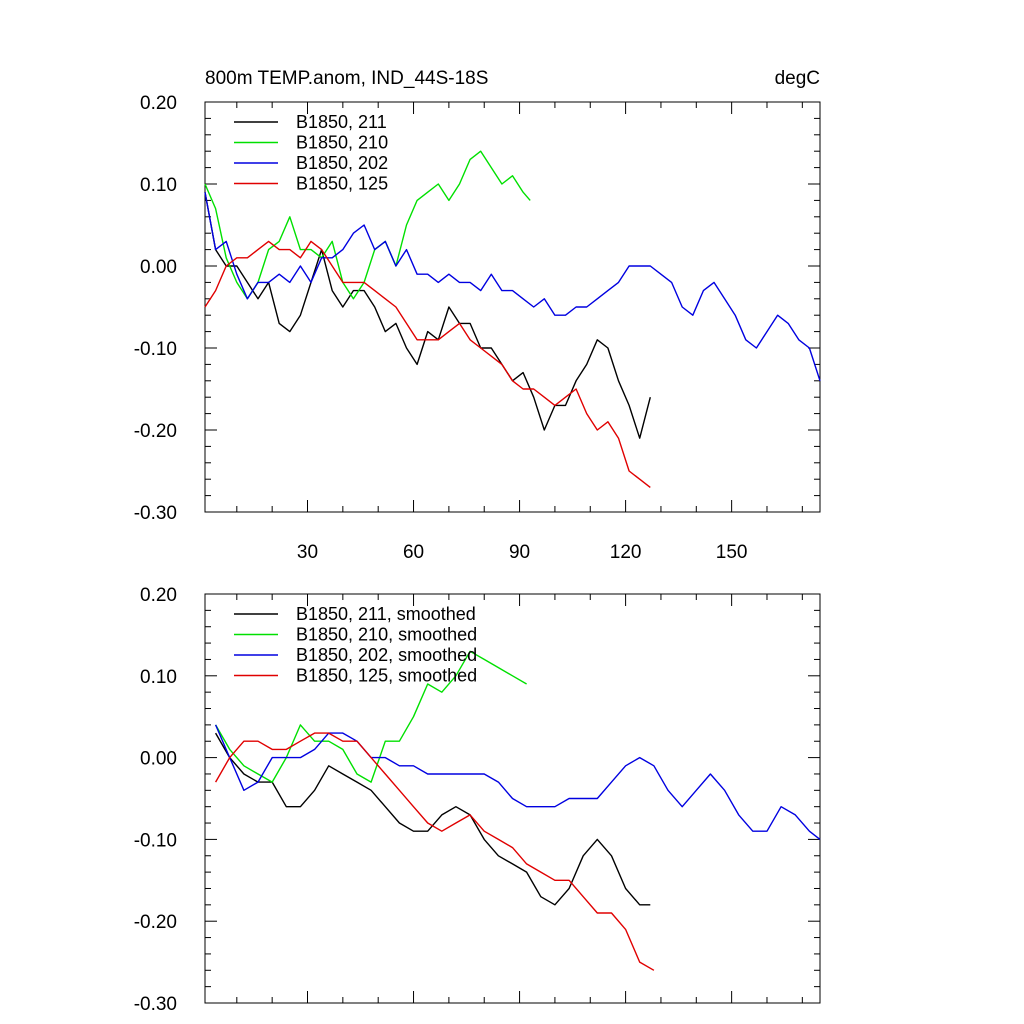  What do you see at coordinates (342, 184) in the screenshot?
I see `legend-label: B1850, 125` at bounding box center [342, 184].